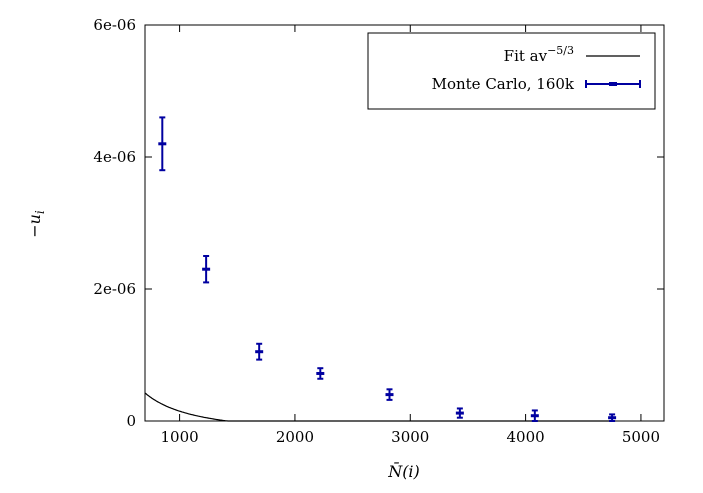 This screenshot has width=703, height=493. What do you see at coordinates (403, 470) in the screenshot?
I see `x-axis-label: N̄(i)` at bounding box center [403, 470].